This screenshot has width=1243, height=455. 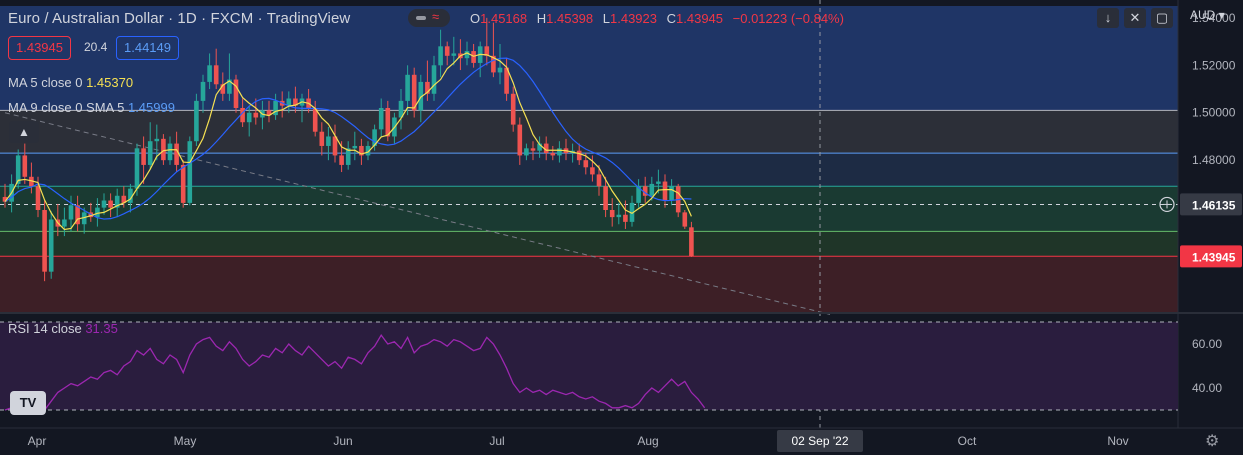 What do you see at coordinates (570, 18) in the screenshot?
I see `high-value: 1.45398` at bounding box center [570, 18].